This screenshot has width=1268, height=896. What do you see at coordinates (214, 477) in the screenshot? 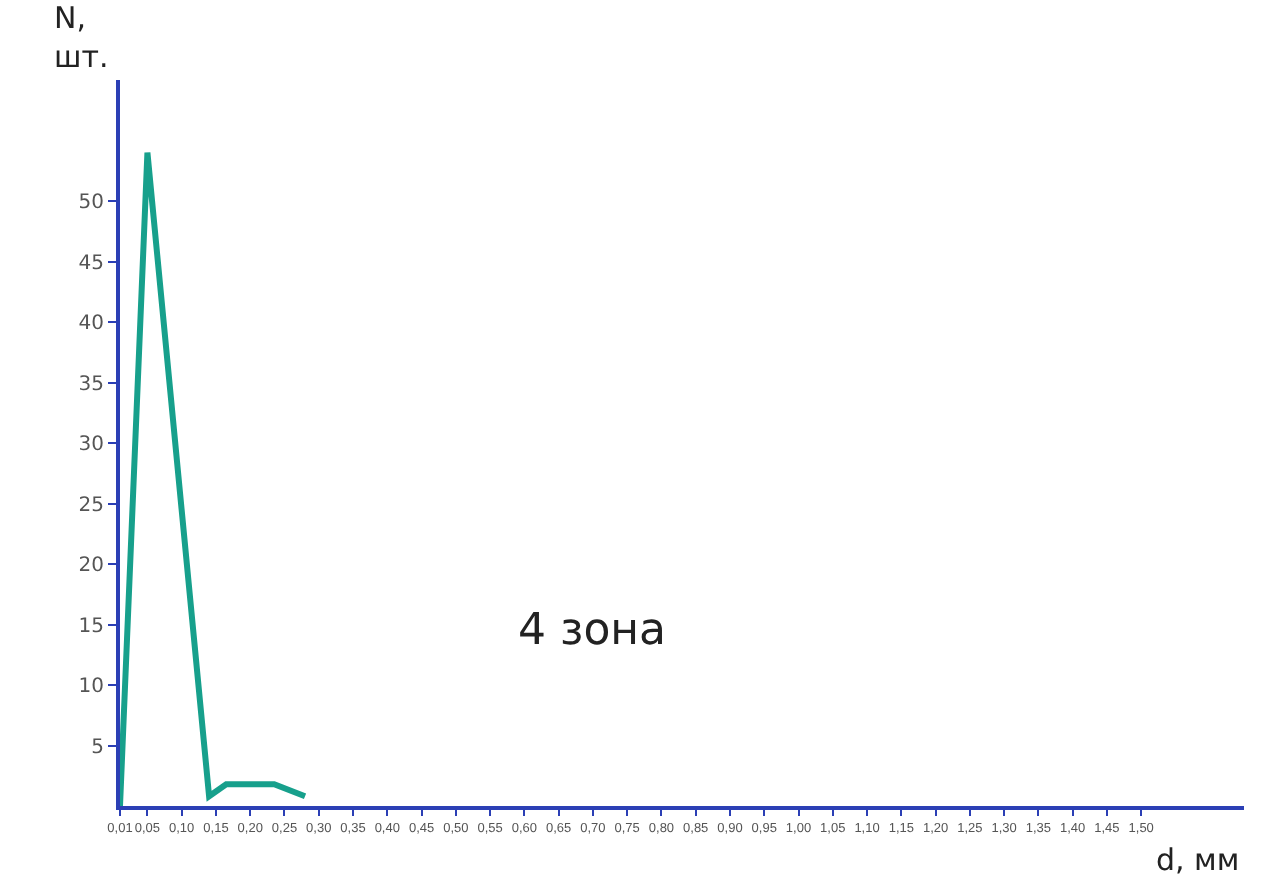
I see `line-series` at bounding box center [214, 477].